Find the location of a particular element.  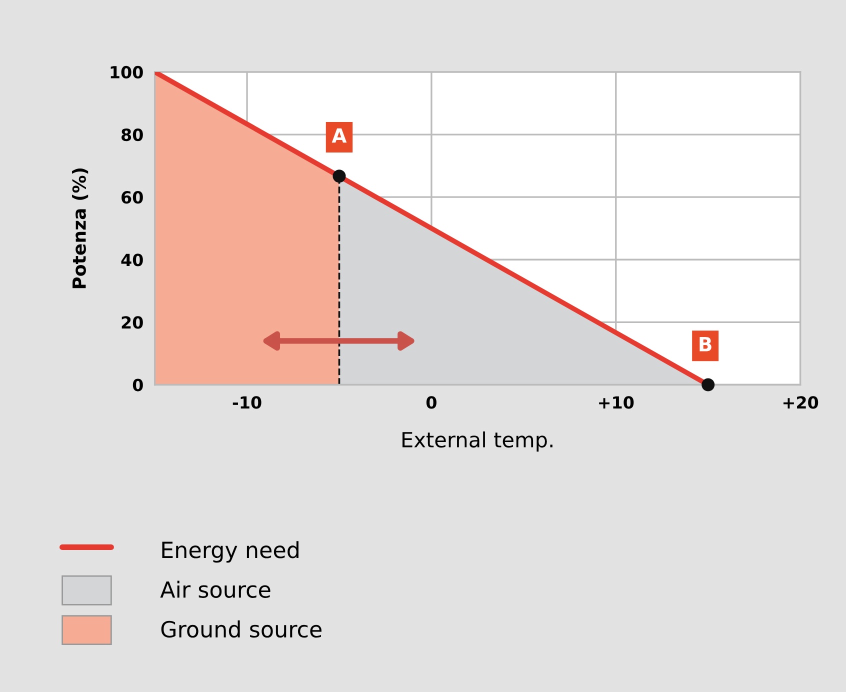

y-tick-label: 60 is located at coordinates (132, 197).